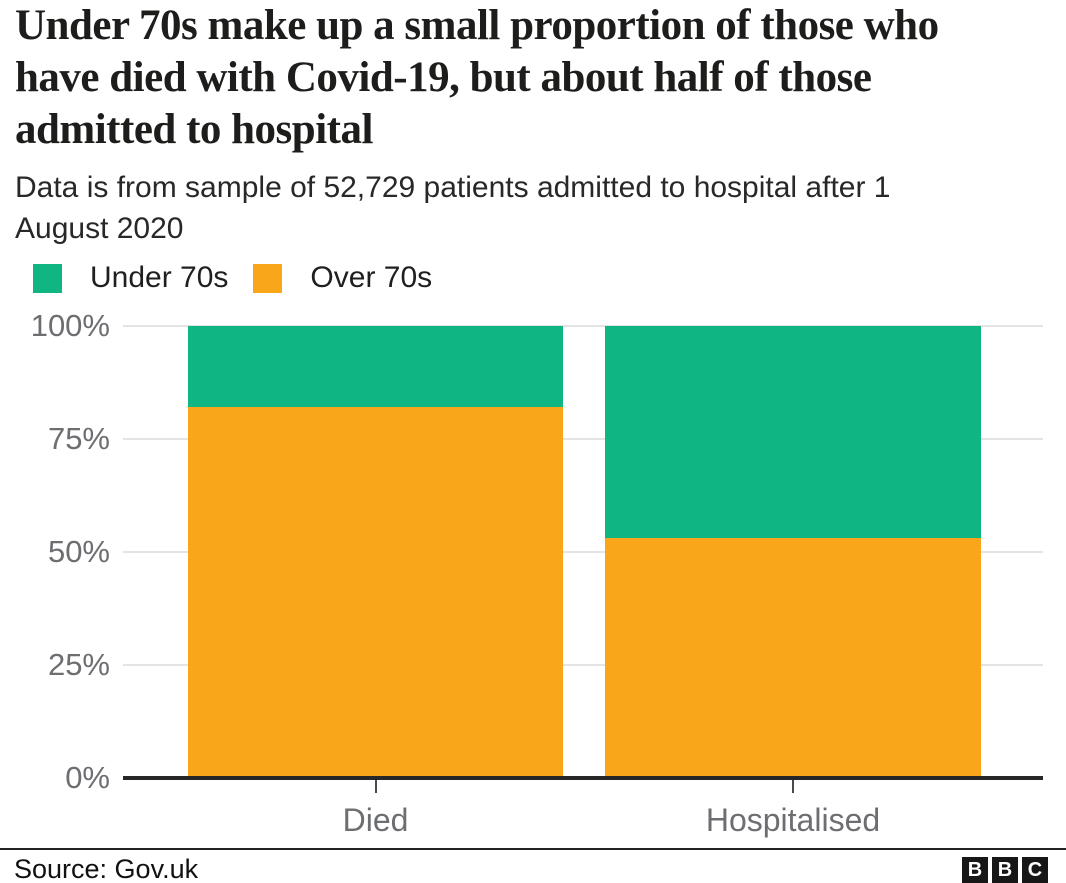 The height and width of the screenshot is (883, 1066). Describe the element at coordinates (583, 778) in the screenshot. I see `x-axis-line` at that location.